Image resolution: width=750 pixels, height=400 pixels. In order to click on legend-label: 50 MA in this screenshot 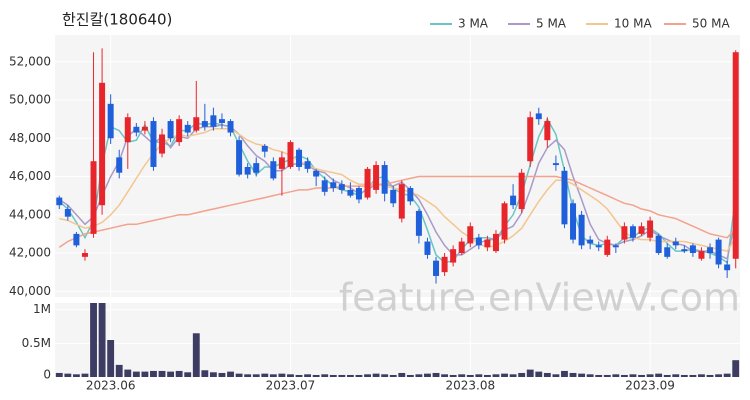, I will do `click(711, 24)`.